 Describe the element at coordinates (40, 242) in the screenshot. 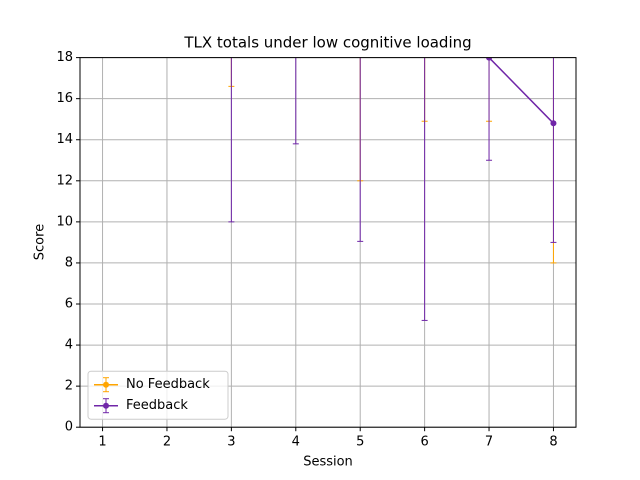

I see `y-axis-label: Score` at that location.